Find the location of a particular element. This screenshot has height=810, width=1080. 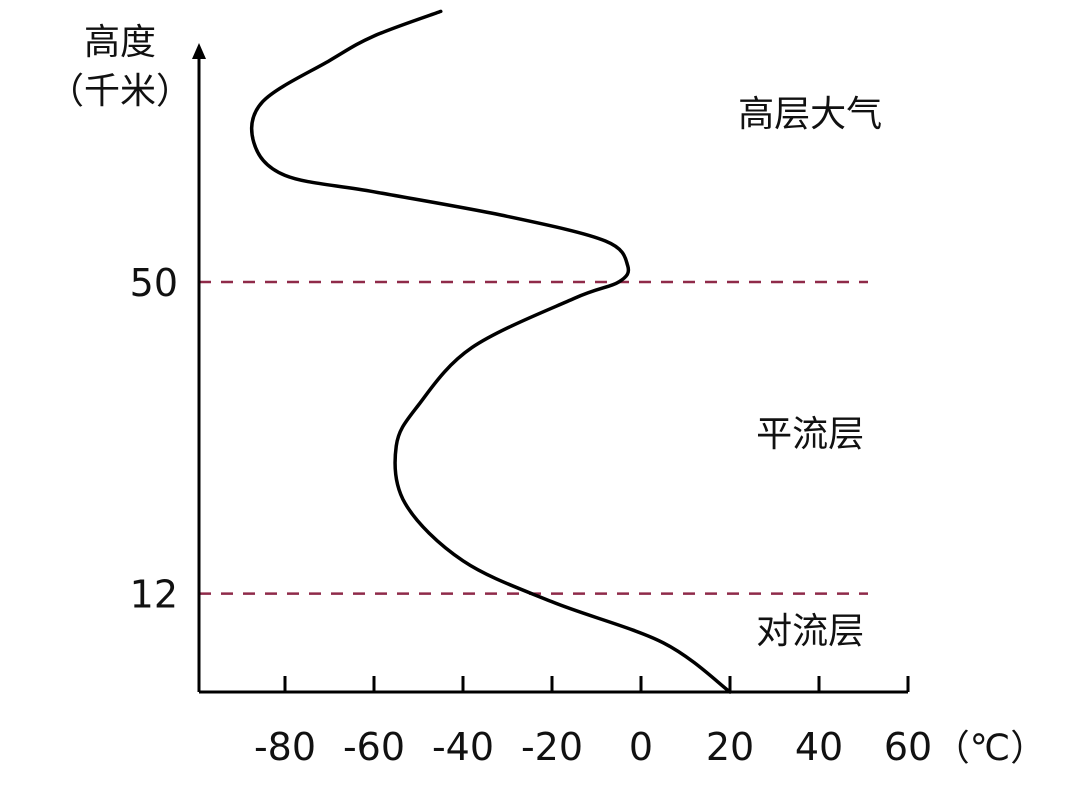

x-tick-label--60: -60 is located at coordinates (374, 747).